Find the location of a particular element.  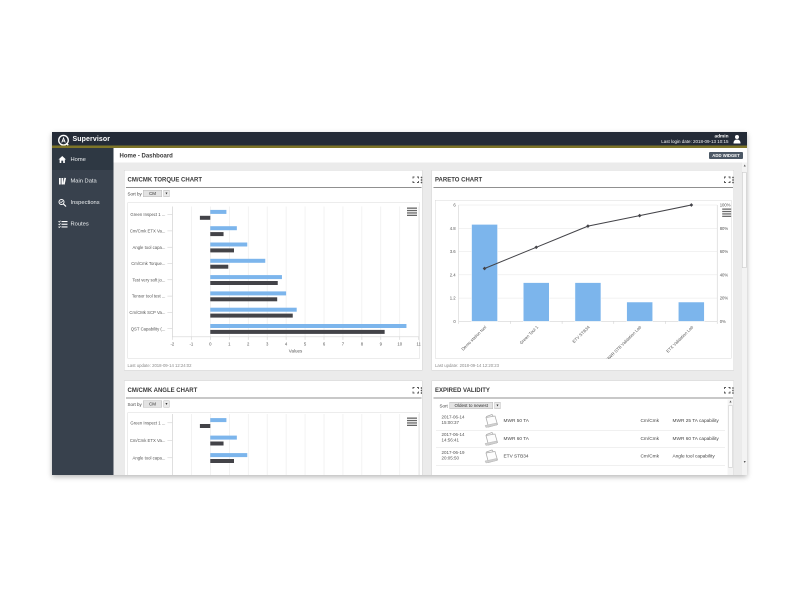

svg-text: 4.8 is located at coordinates (453, 228).